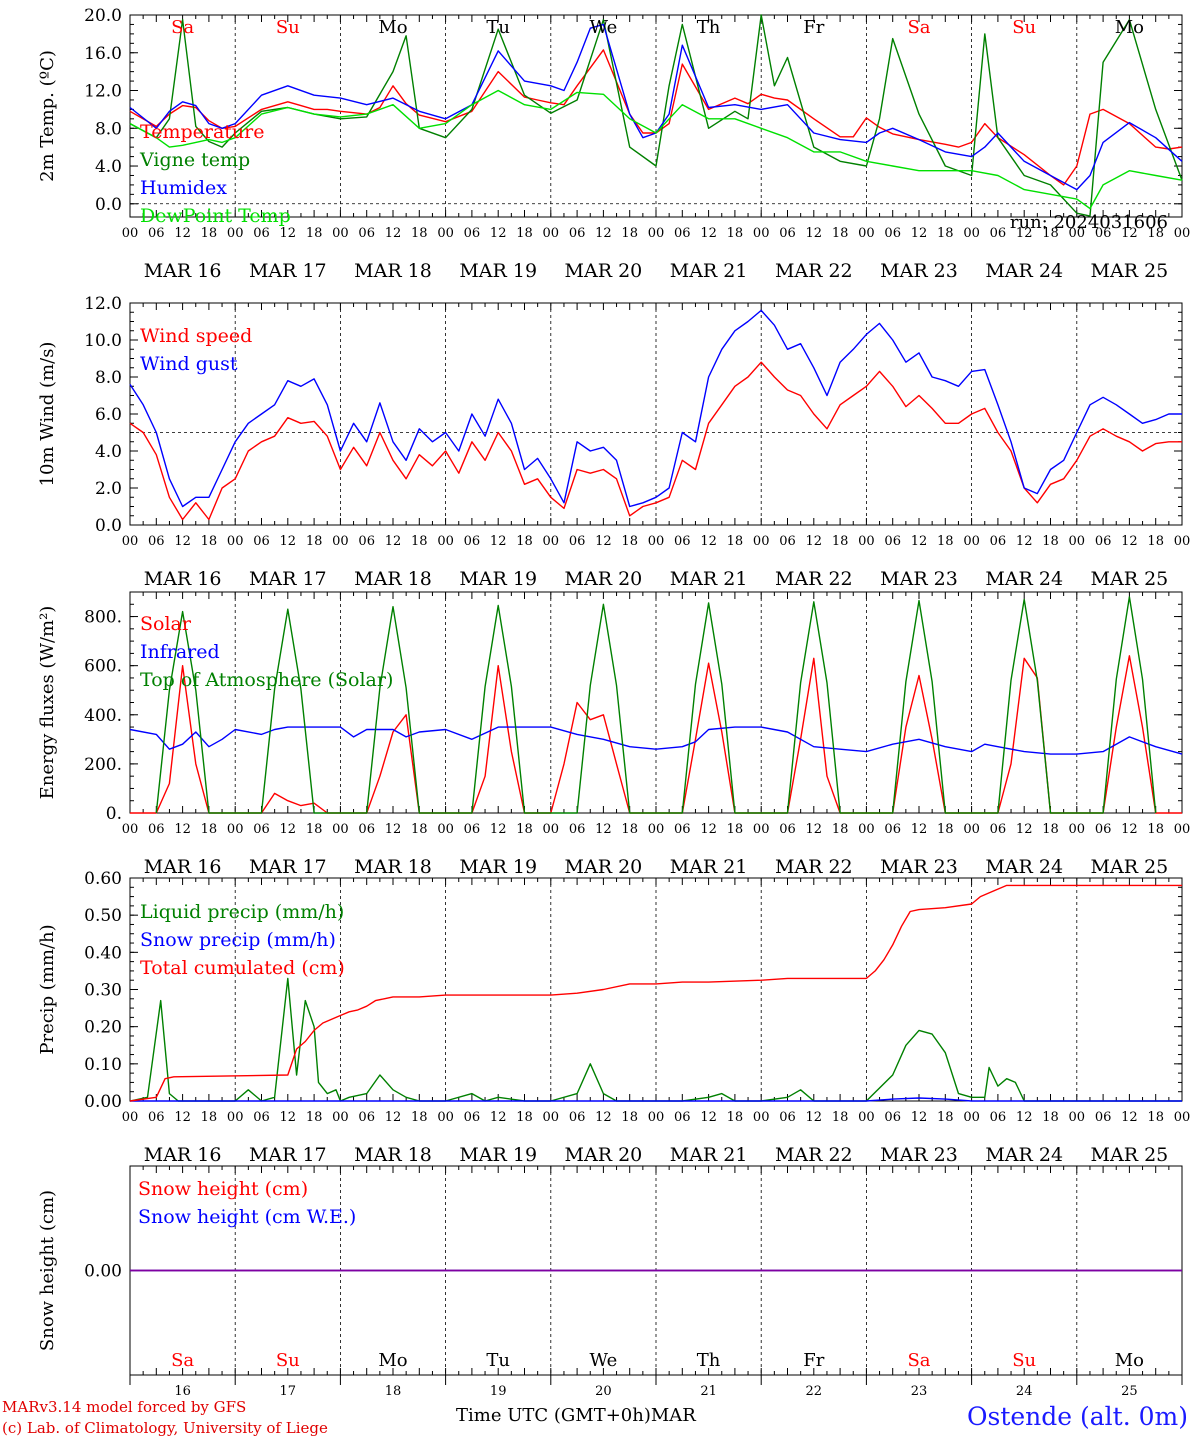 The height and width of the screenshot is (1440, 1194). Describe the element at coordinates (393, 579) in the screenshot. I see `date-label: MAR 18` at that location.